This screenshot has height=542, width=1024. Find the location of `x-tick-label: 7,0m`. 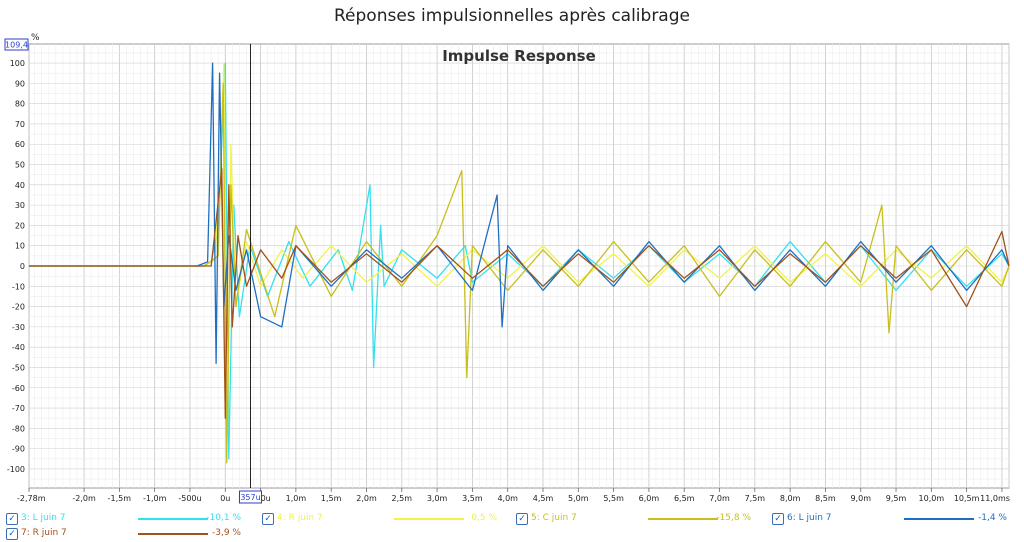

x-tick-label: 7,0m is located at coordinates (719, 498).